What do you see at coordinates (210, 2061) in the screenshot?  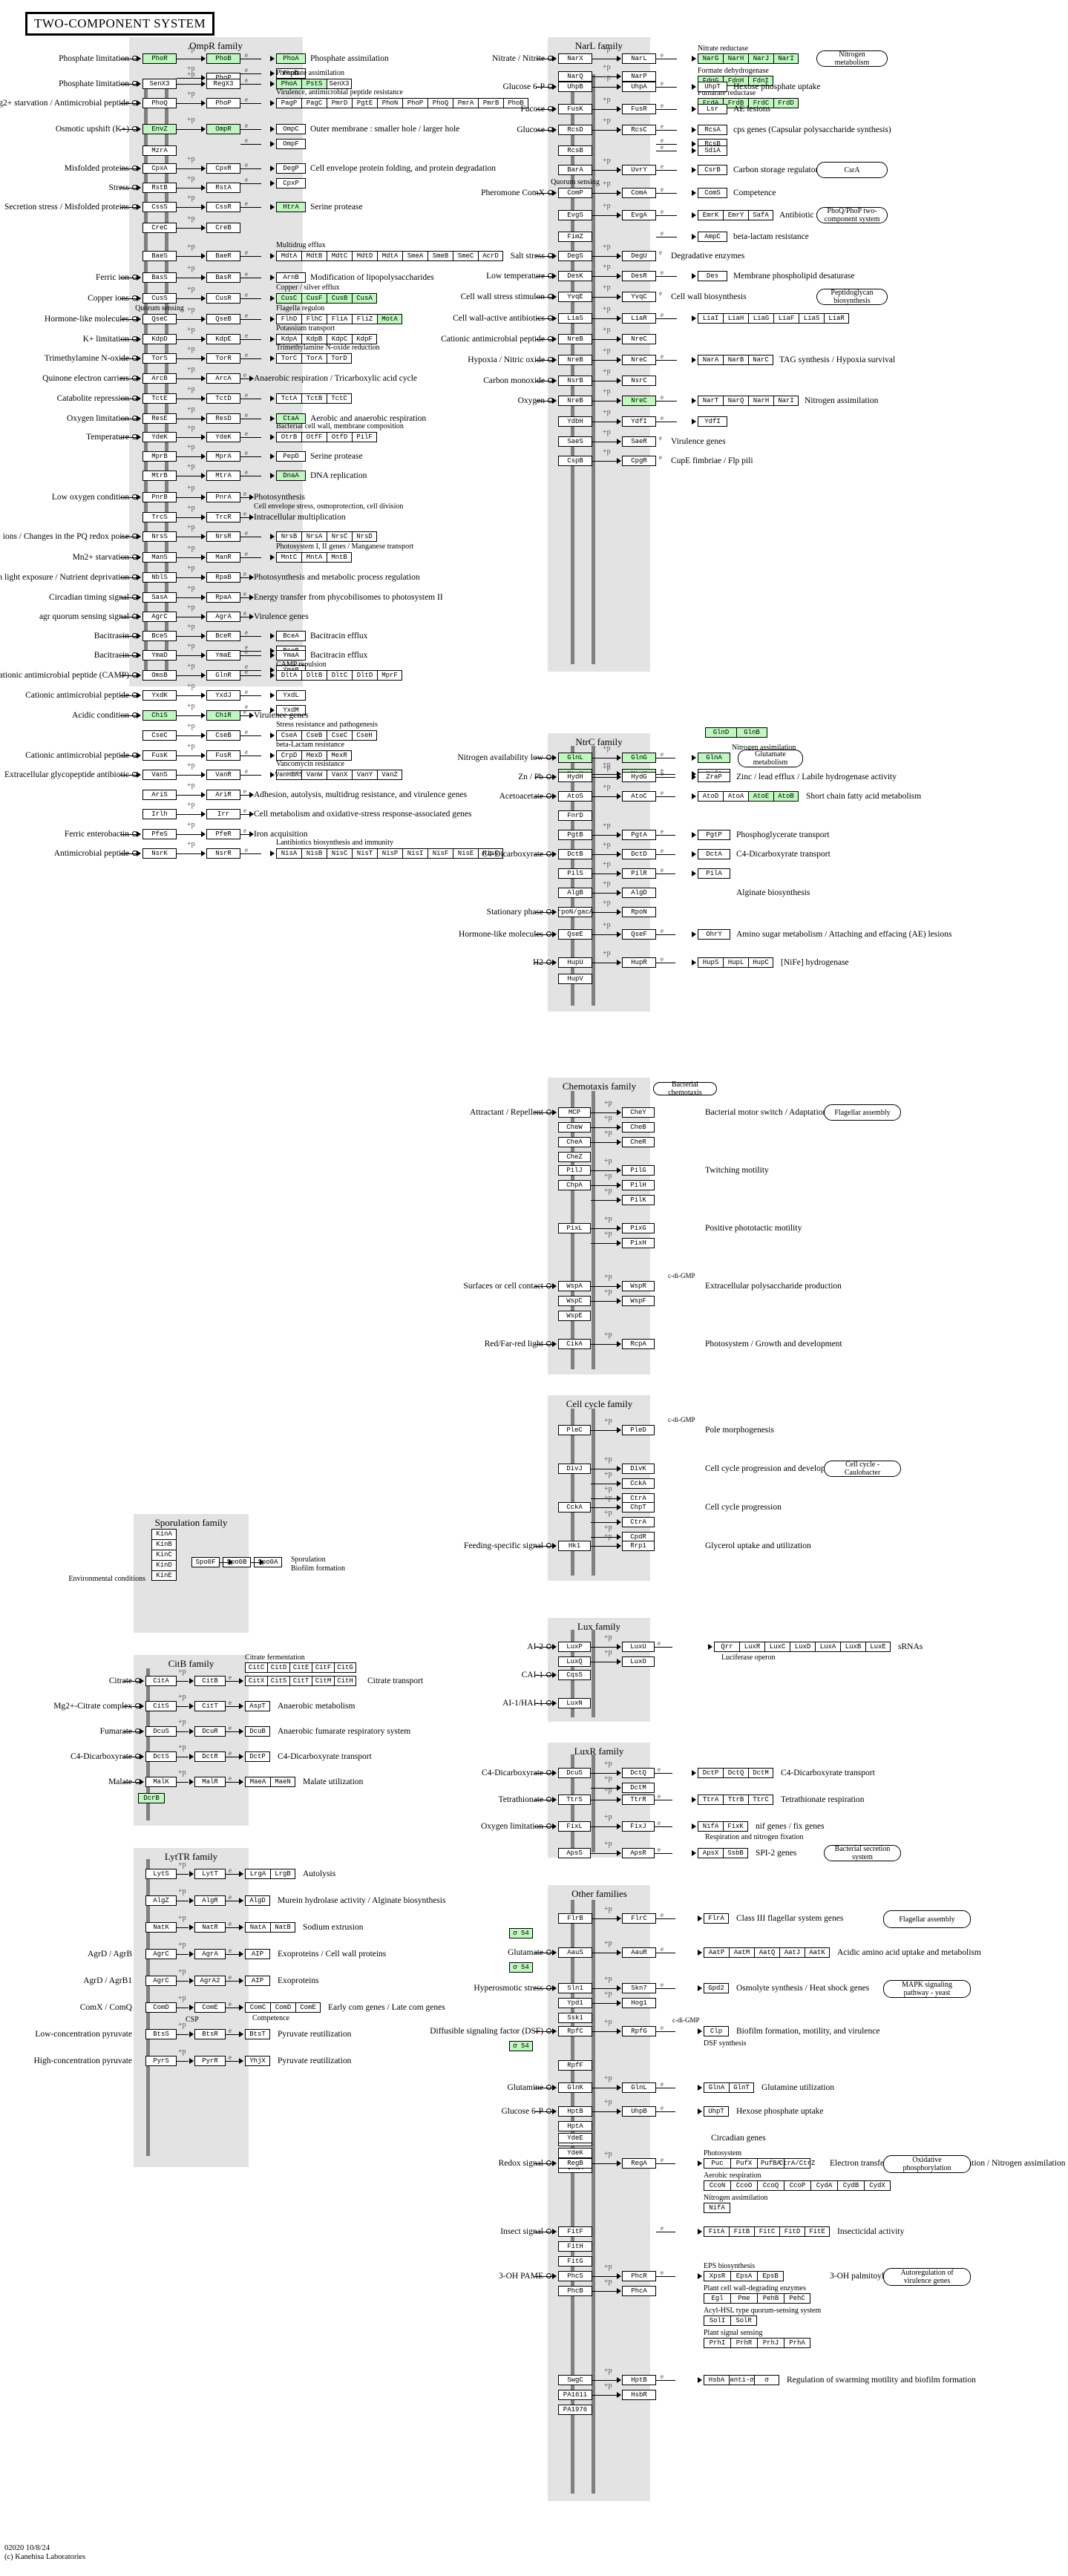 I see `response-regulator-box: PyrR` at bounding box center [210, 2061].